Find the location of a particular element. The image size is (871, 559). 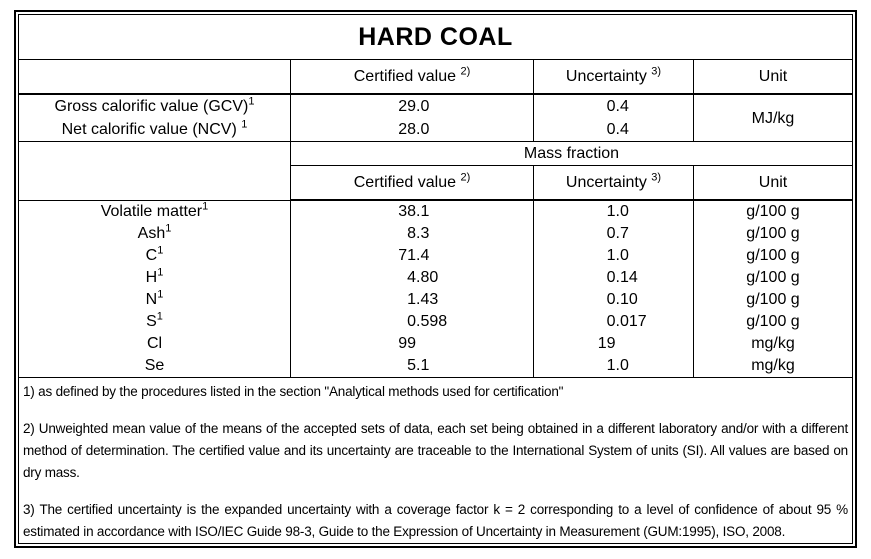

certified-value: 71.4 is located at coordinates (414, 255).